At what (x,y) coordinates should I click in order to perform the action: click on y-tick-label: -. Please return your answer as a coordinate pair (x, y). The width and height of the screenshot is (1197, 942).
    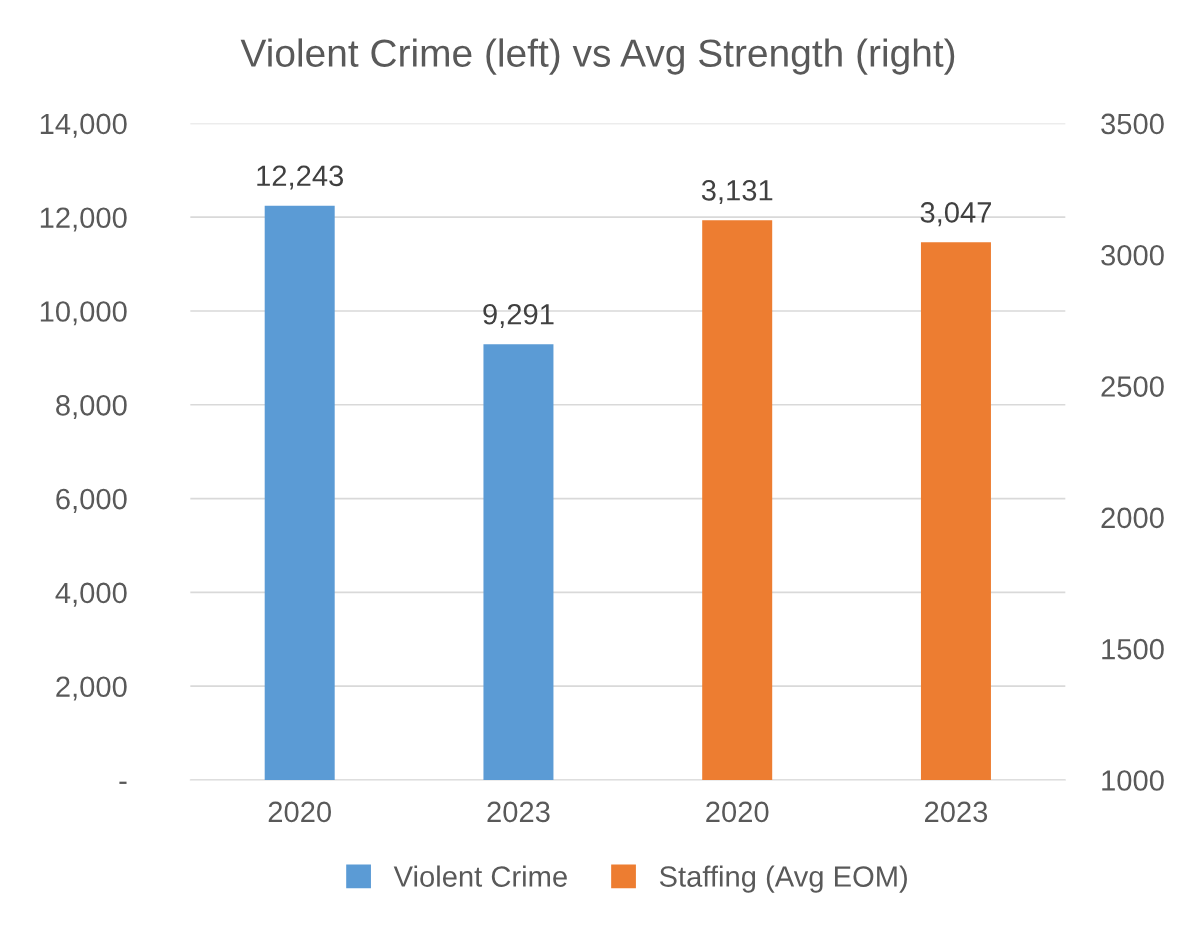
    Looking at the image, I should click on (123, 782).